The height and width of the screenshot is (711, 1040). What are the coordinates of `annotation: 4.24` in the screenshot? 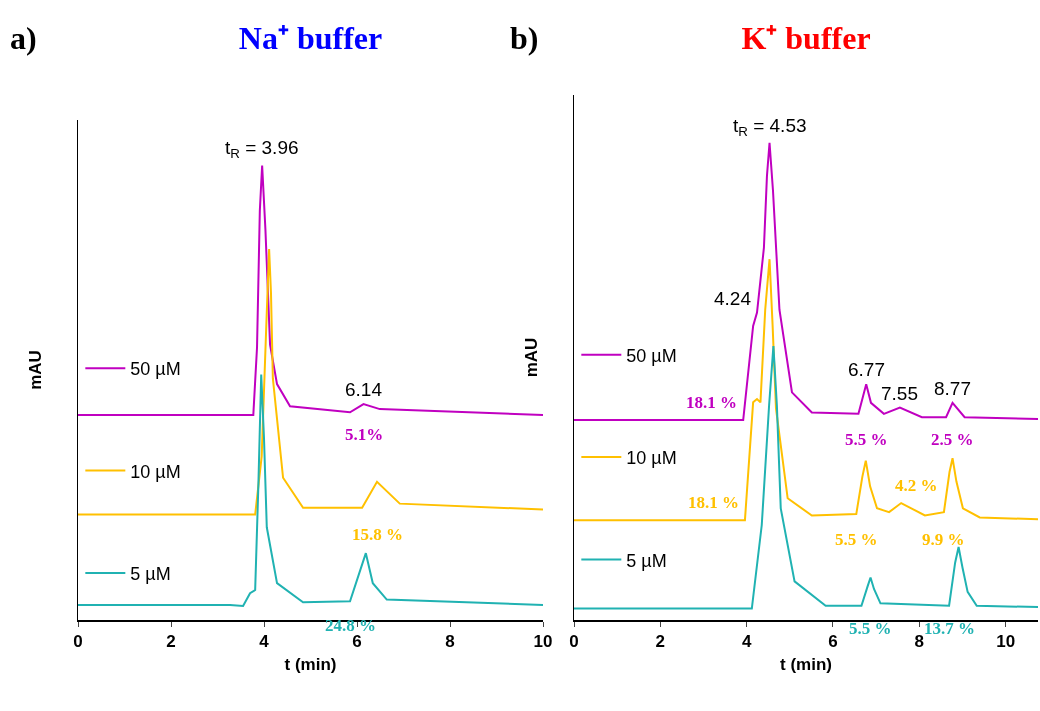 It's located at (733, 298).